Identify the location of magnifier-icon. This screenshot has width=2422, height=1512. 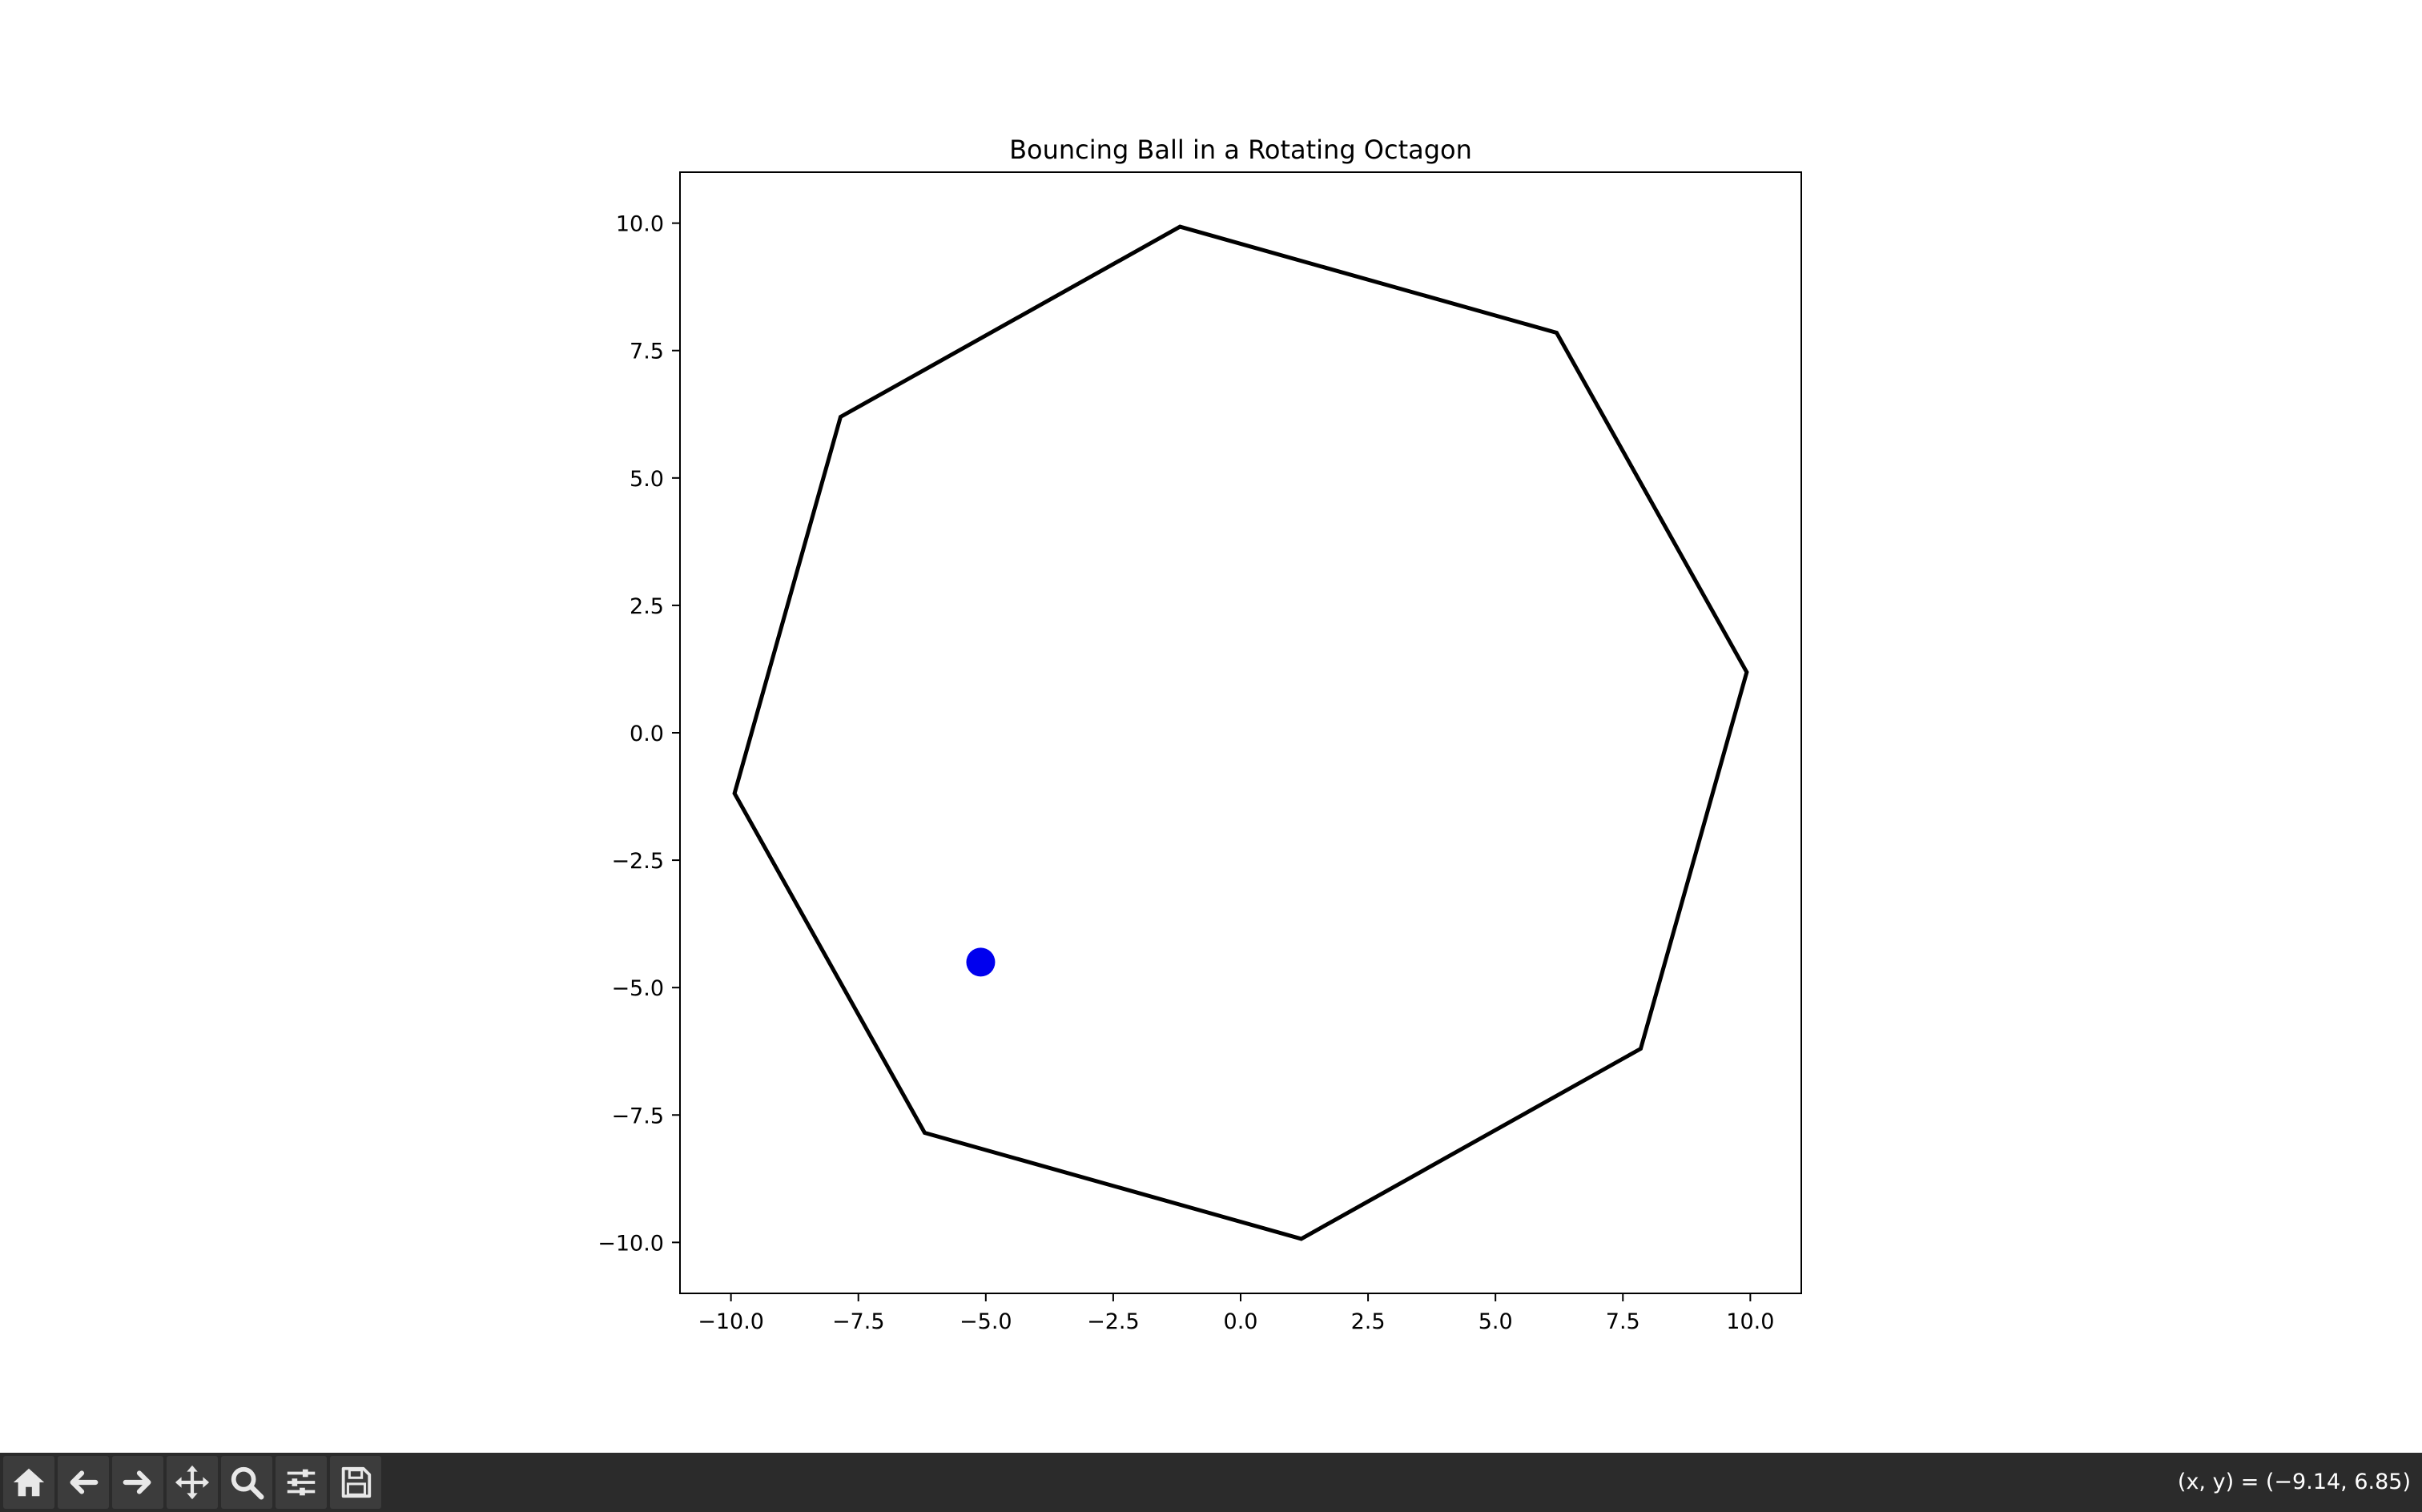
(247, 1483).